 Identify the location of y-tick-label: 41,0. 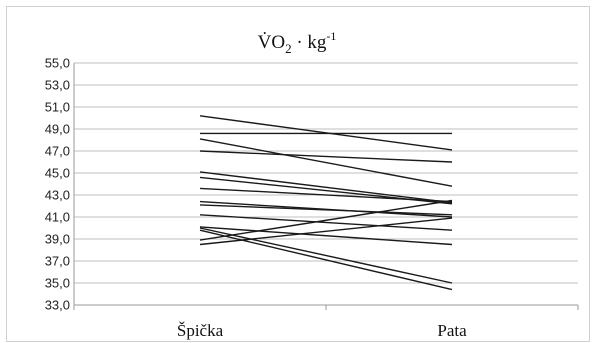
(57, 217).